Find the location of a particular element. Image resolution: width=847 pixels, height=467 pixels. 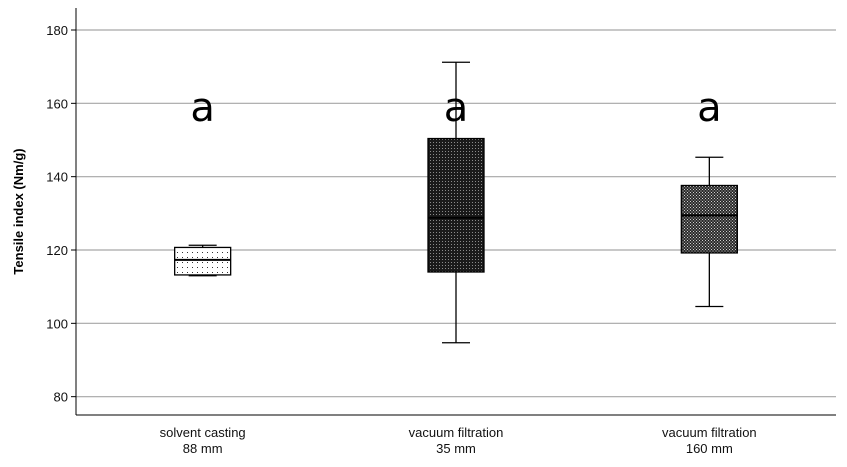

category-label-line2: 160 mm is located at coordinates (709, 448).